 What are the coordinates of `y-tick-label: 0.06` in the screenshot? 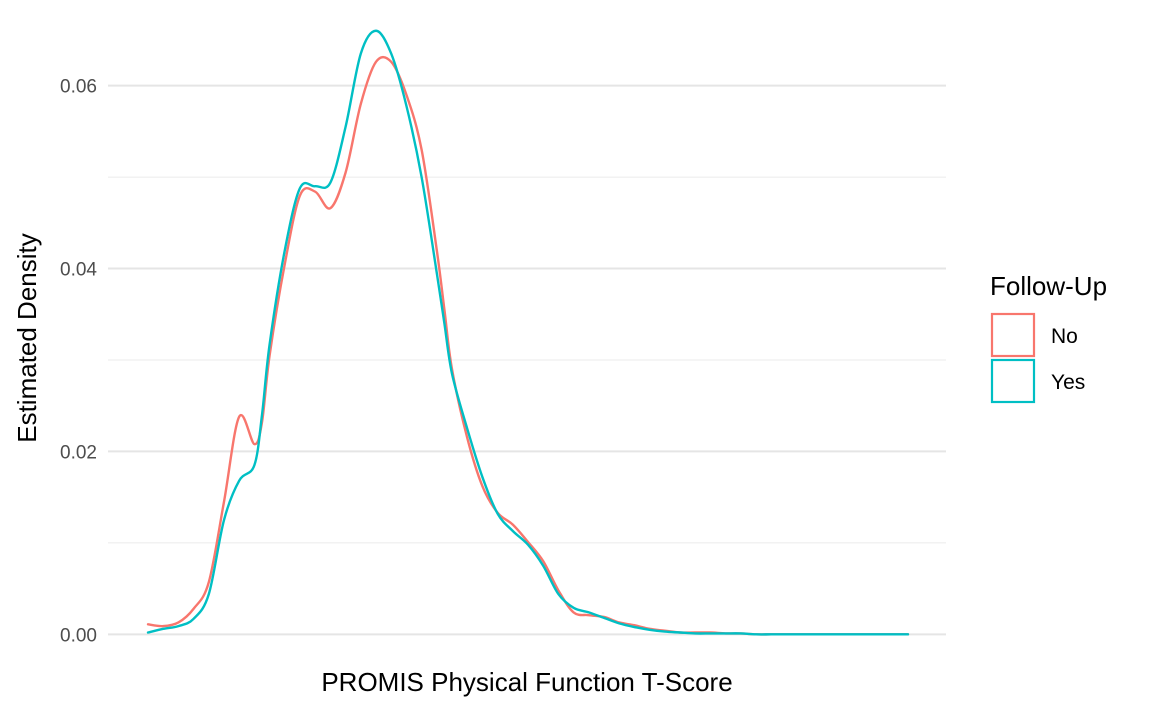 It's located at (78, 87).